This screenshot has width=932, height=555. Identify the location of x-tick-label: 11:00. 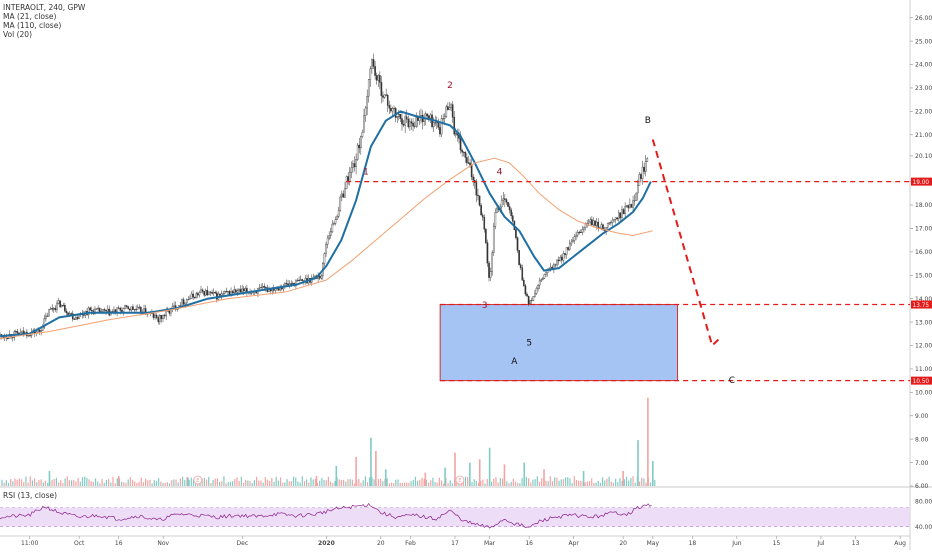
(29, 543).